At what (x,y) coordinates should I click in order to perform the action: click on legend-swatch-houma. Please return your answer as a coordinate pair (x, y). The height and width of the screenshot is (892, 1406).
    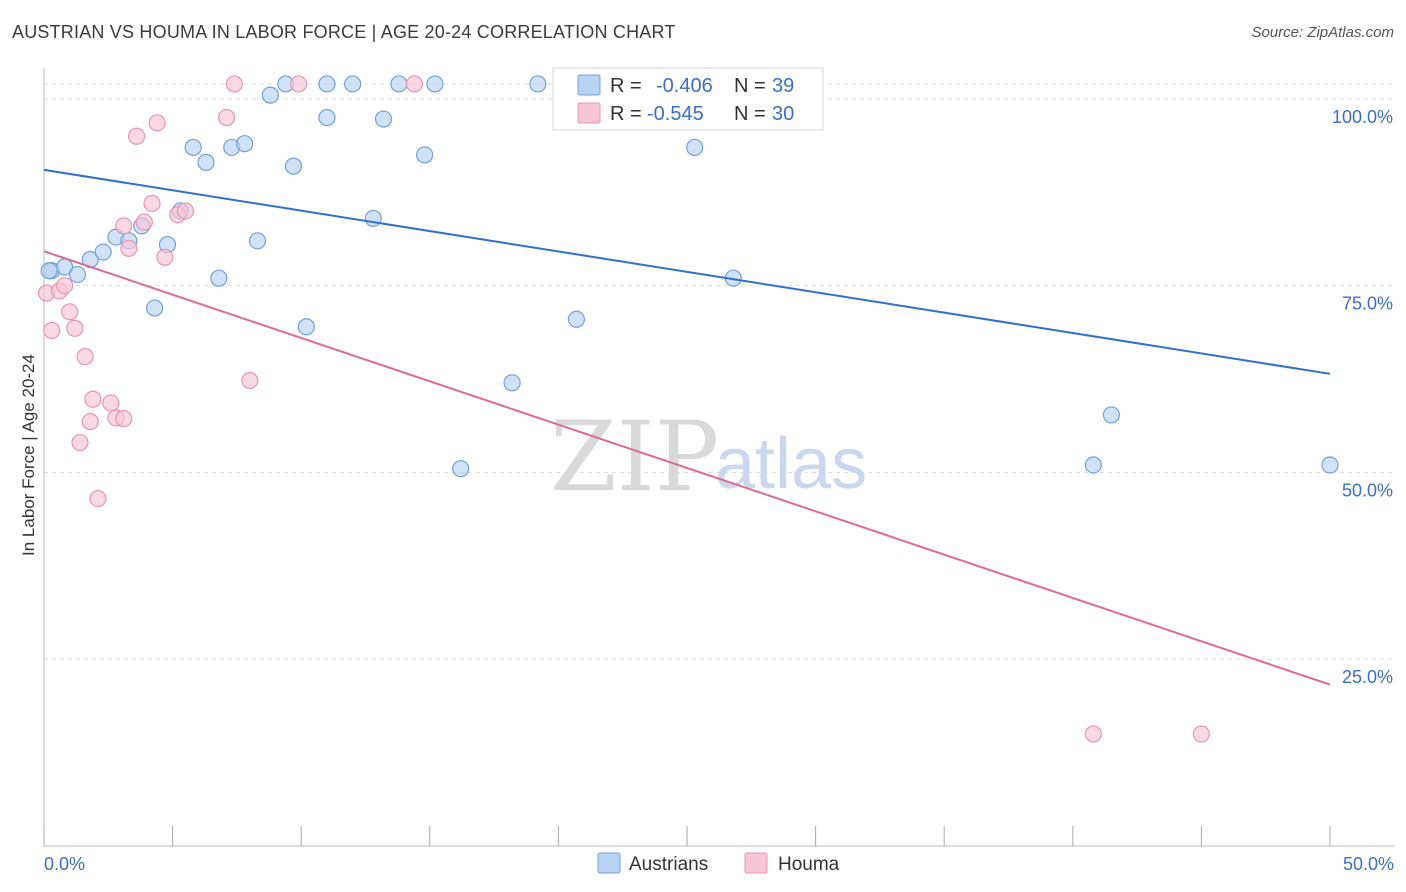
    Looking at the image, I should click on (589, 113).